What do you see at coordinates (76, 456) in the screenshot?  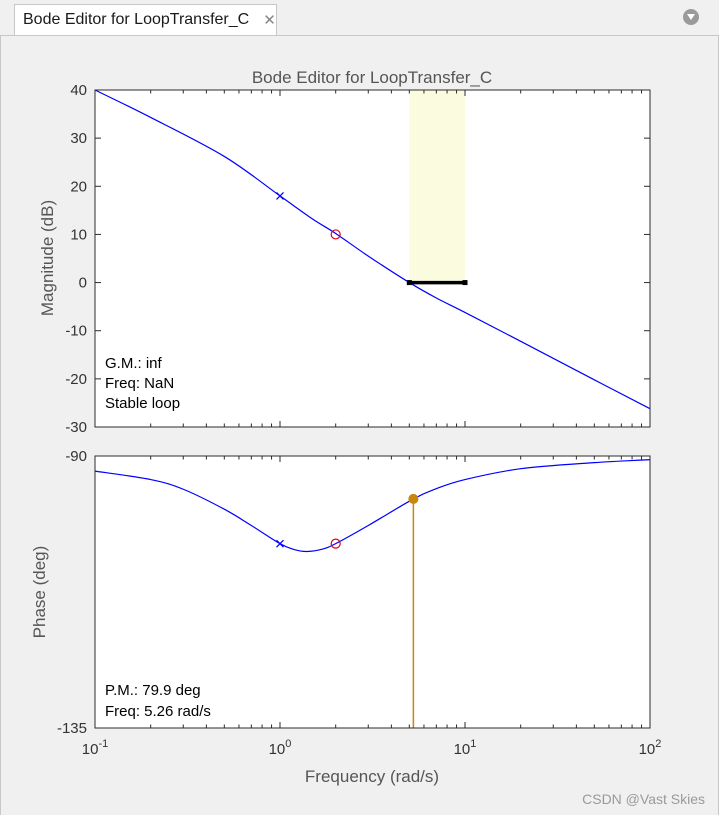 I see `y-tick-label: -90` at bounding box center [76, 456].